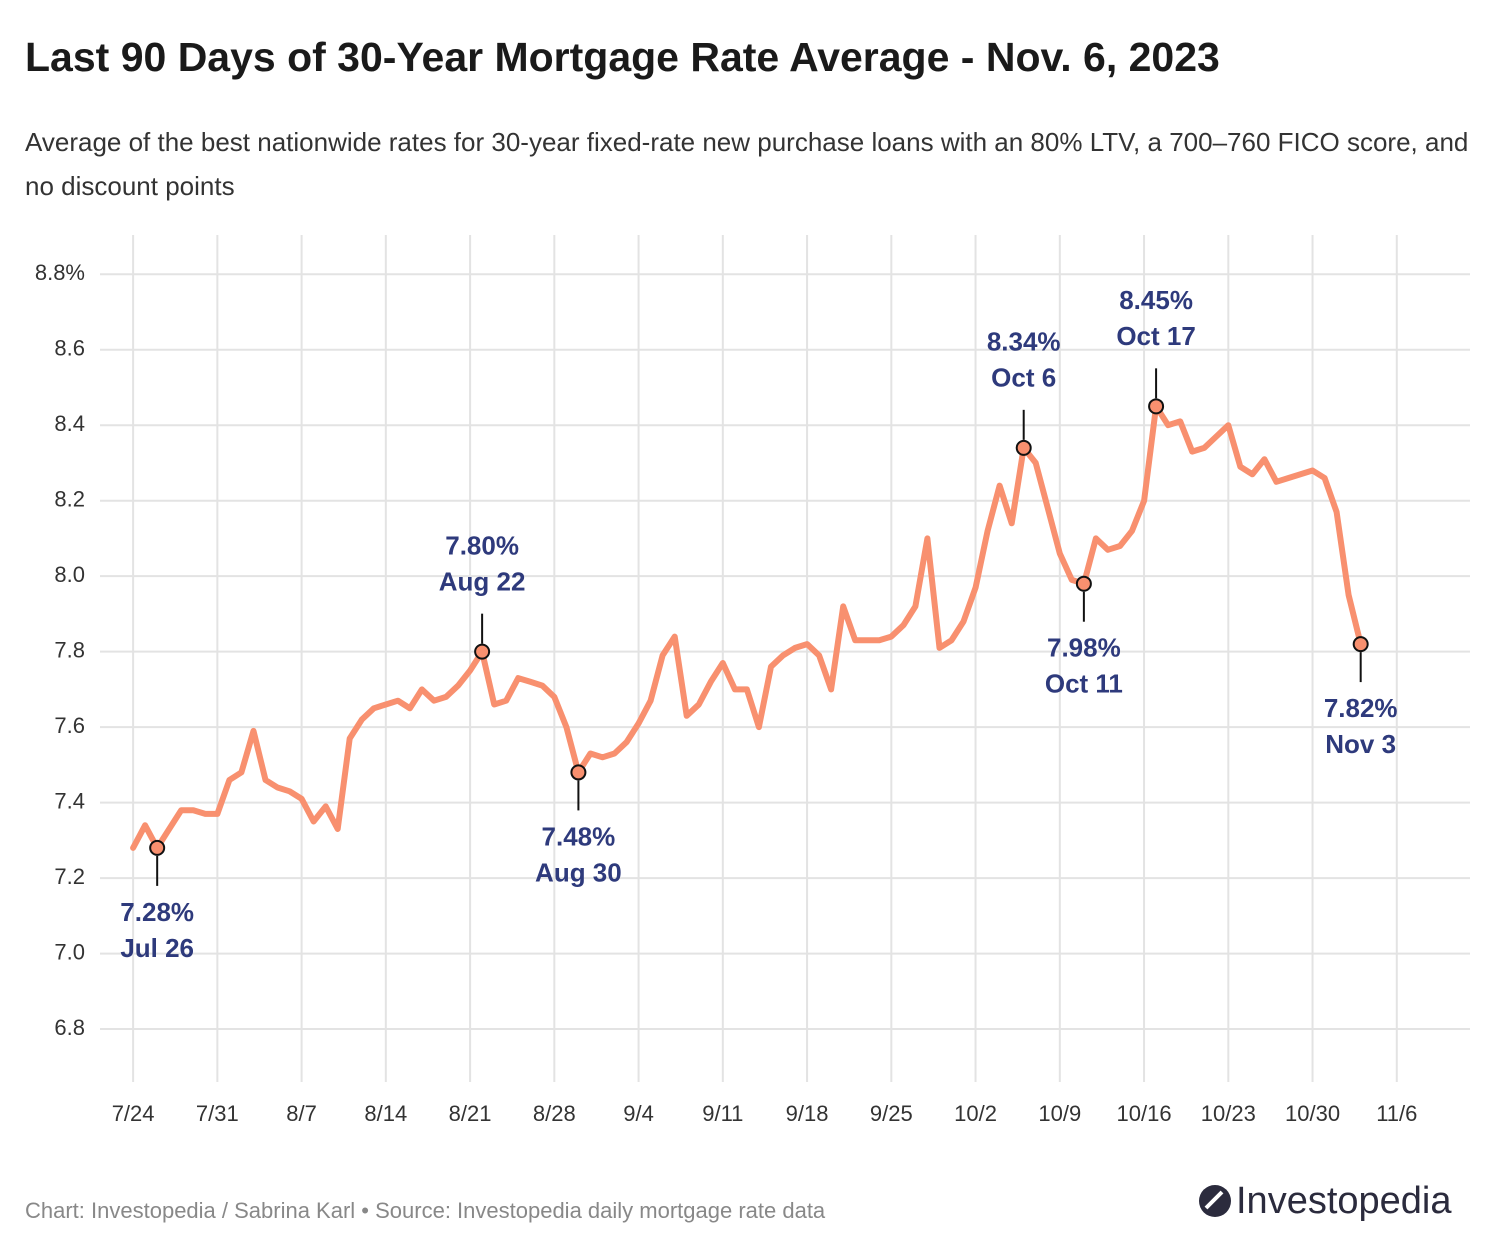 The image size is (1500, 1258). Describe the element at coordinates (891, 1113) in the screenshot. I see `x-tick-label: 9/25` at that location.